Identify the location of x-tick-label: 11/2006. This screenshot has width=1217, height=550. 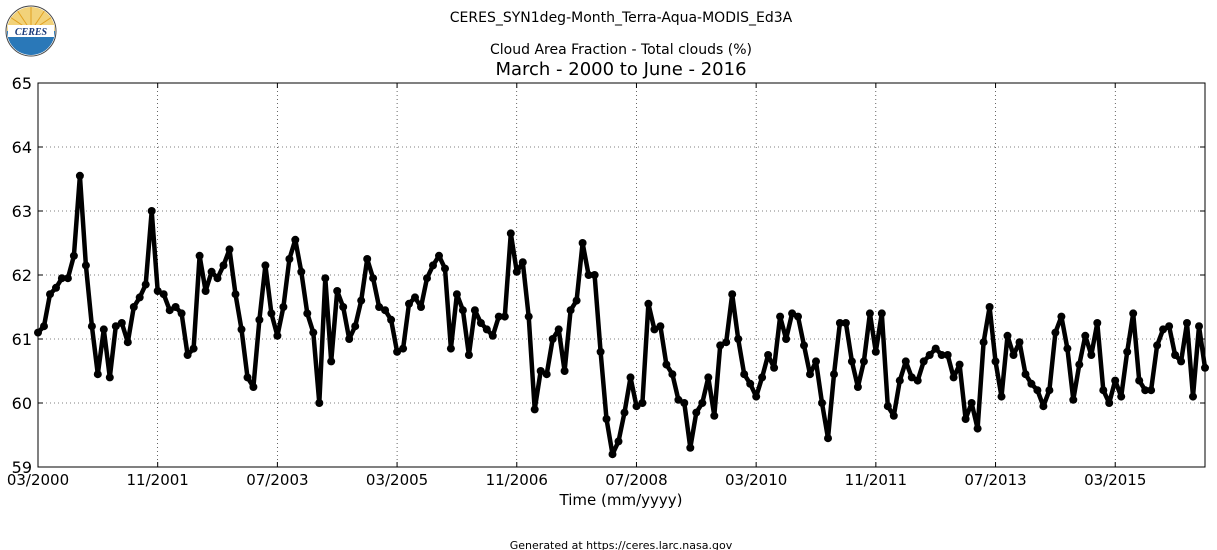
(517, 480).